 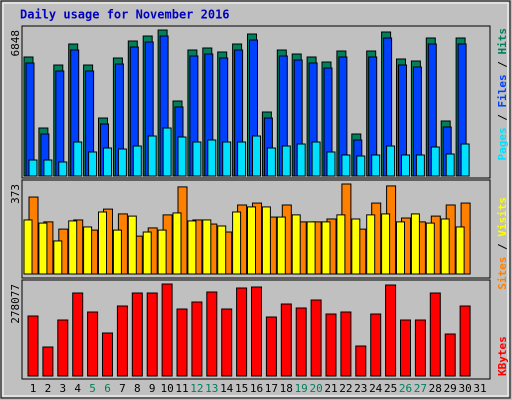 I want to click on x-tick-label: 25, so click(x=390, y=388).